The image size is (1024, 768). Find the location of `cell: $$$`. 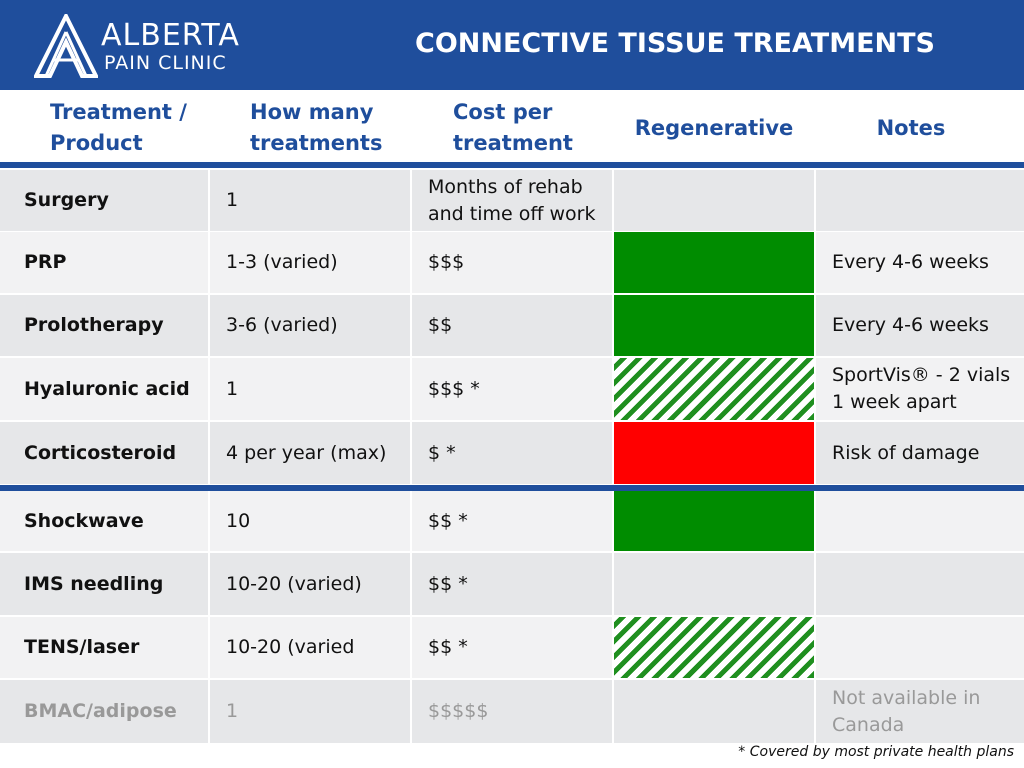

cell: $$$ is located at coordinates (512, 262).